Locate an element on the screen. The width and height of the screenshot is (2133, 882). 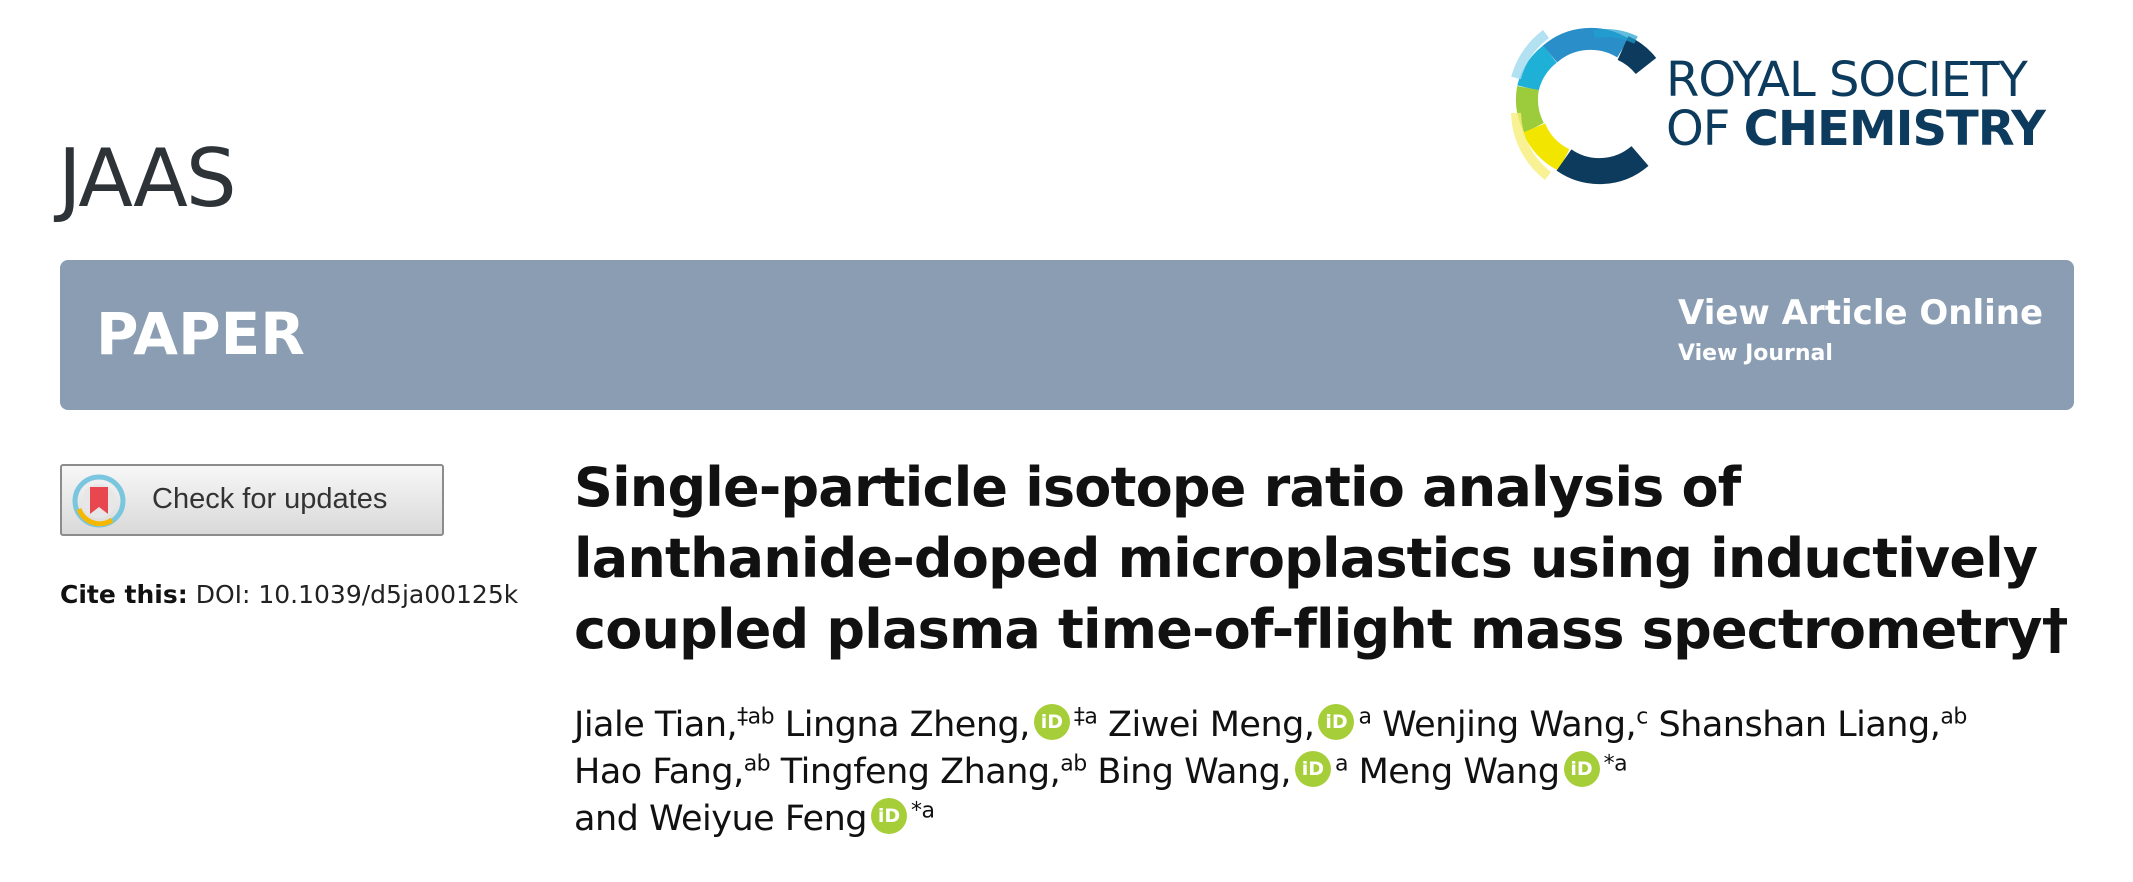
author-name: Tingfeng Zhang, is located at coordinates (920, 772).